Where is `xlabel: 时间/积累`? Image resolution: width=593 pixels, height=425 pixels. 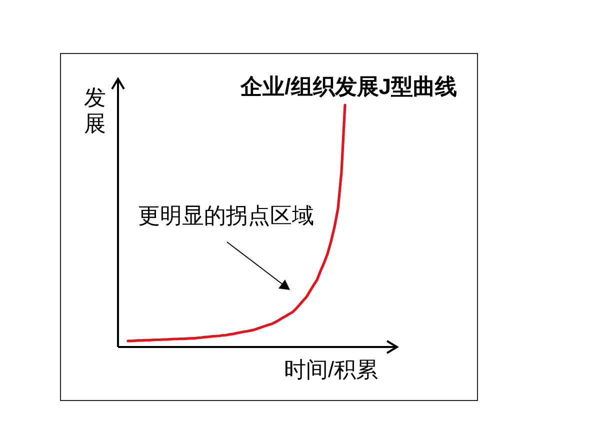 xlabel: 时间/积累 is located at coordinates (331, 369).